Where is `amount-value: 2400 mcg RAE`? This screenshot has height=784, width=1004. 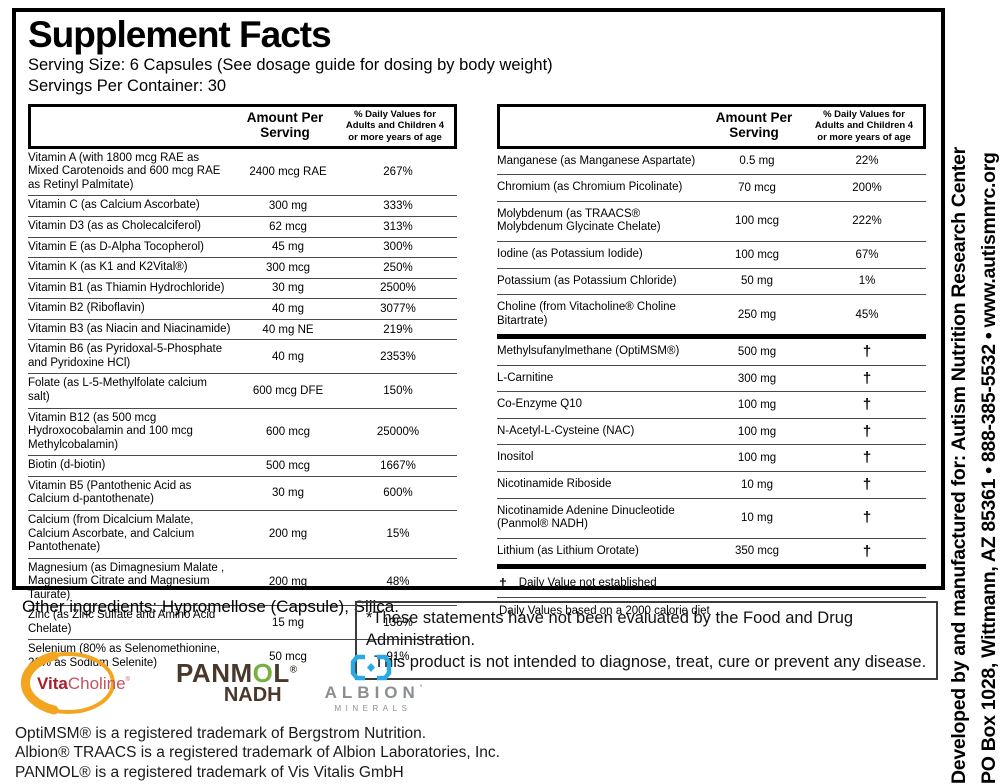
amount-value: 2400 mcg RAE is located at coordinates (288, 172).